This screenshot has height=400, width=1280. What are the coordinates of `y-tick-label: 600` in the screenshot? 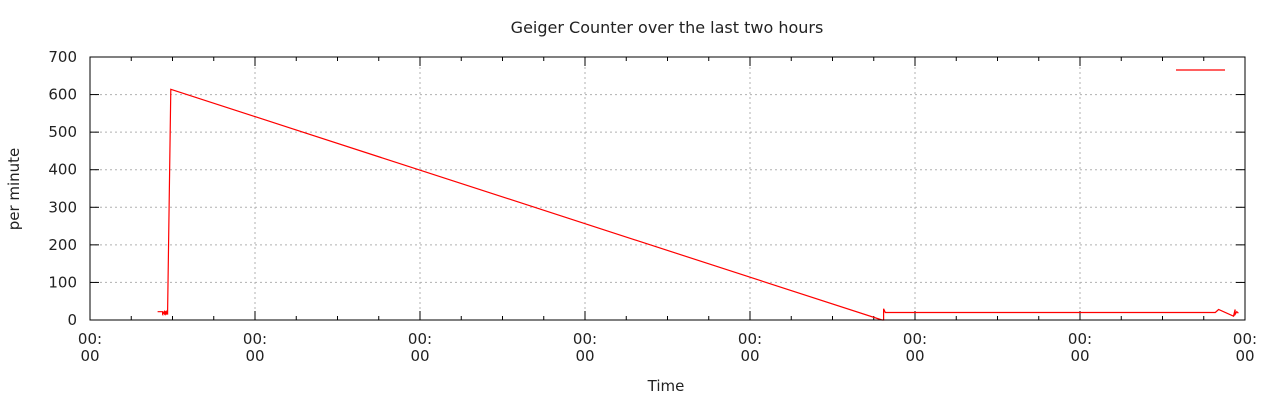 It's located at (62, 95).